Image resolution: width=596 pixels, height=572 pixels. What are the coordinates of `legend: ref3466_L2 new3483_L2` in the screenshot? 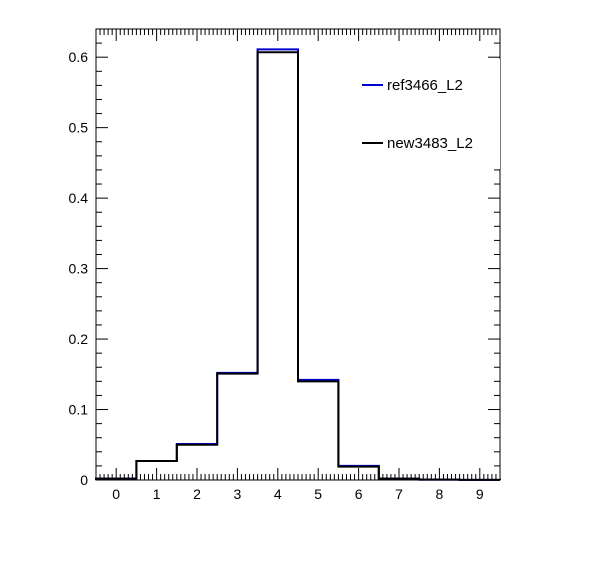 It's located at (428, 114).